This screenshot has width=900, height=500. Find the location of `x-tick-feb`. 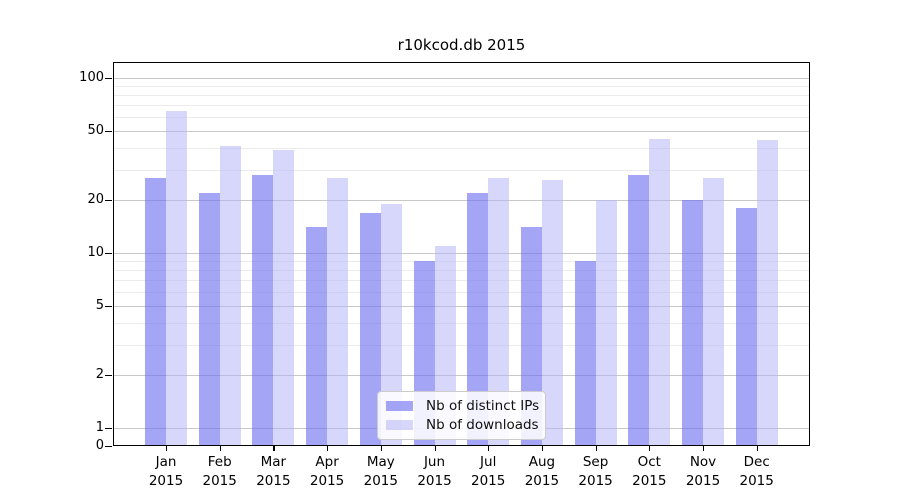

x-tick-feb is located at coordinates (220, 448).